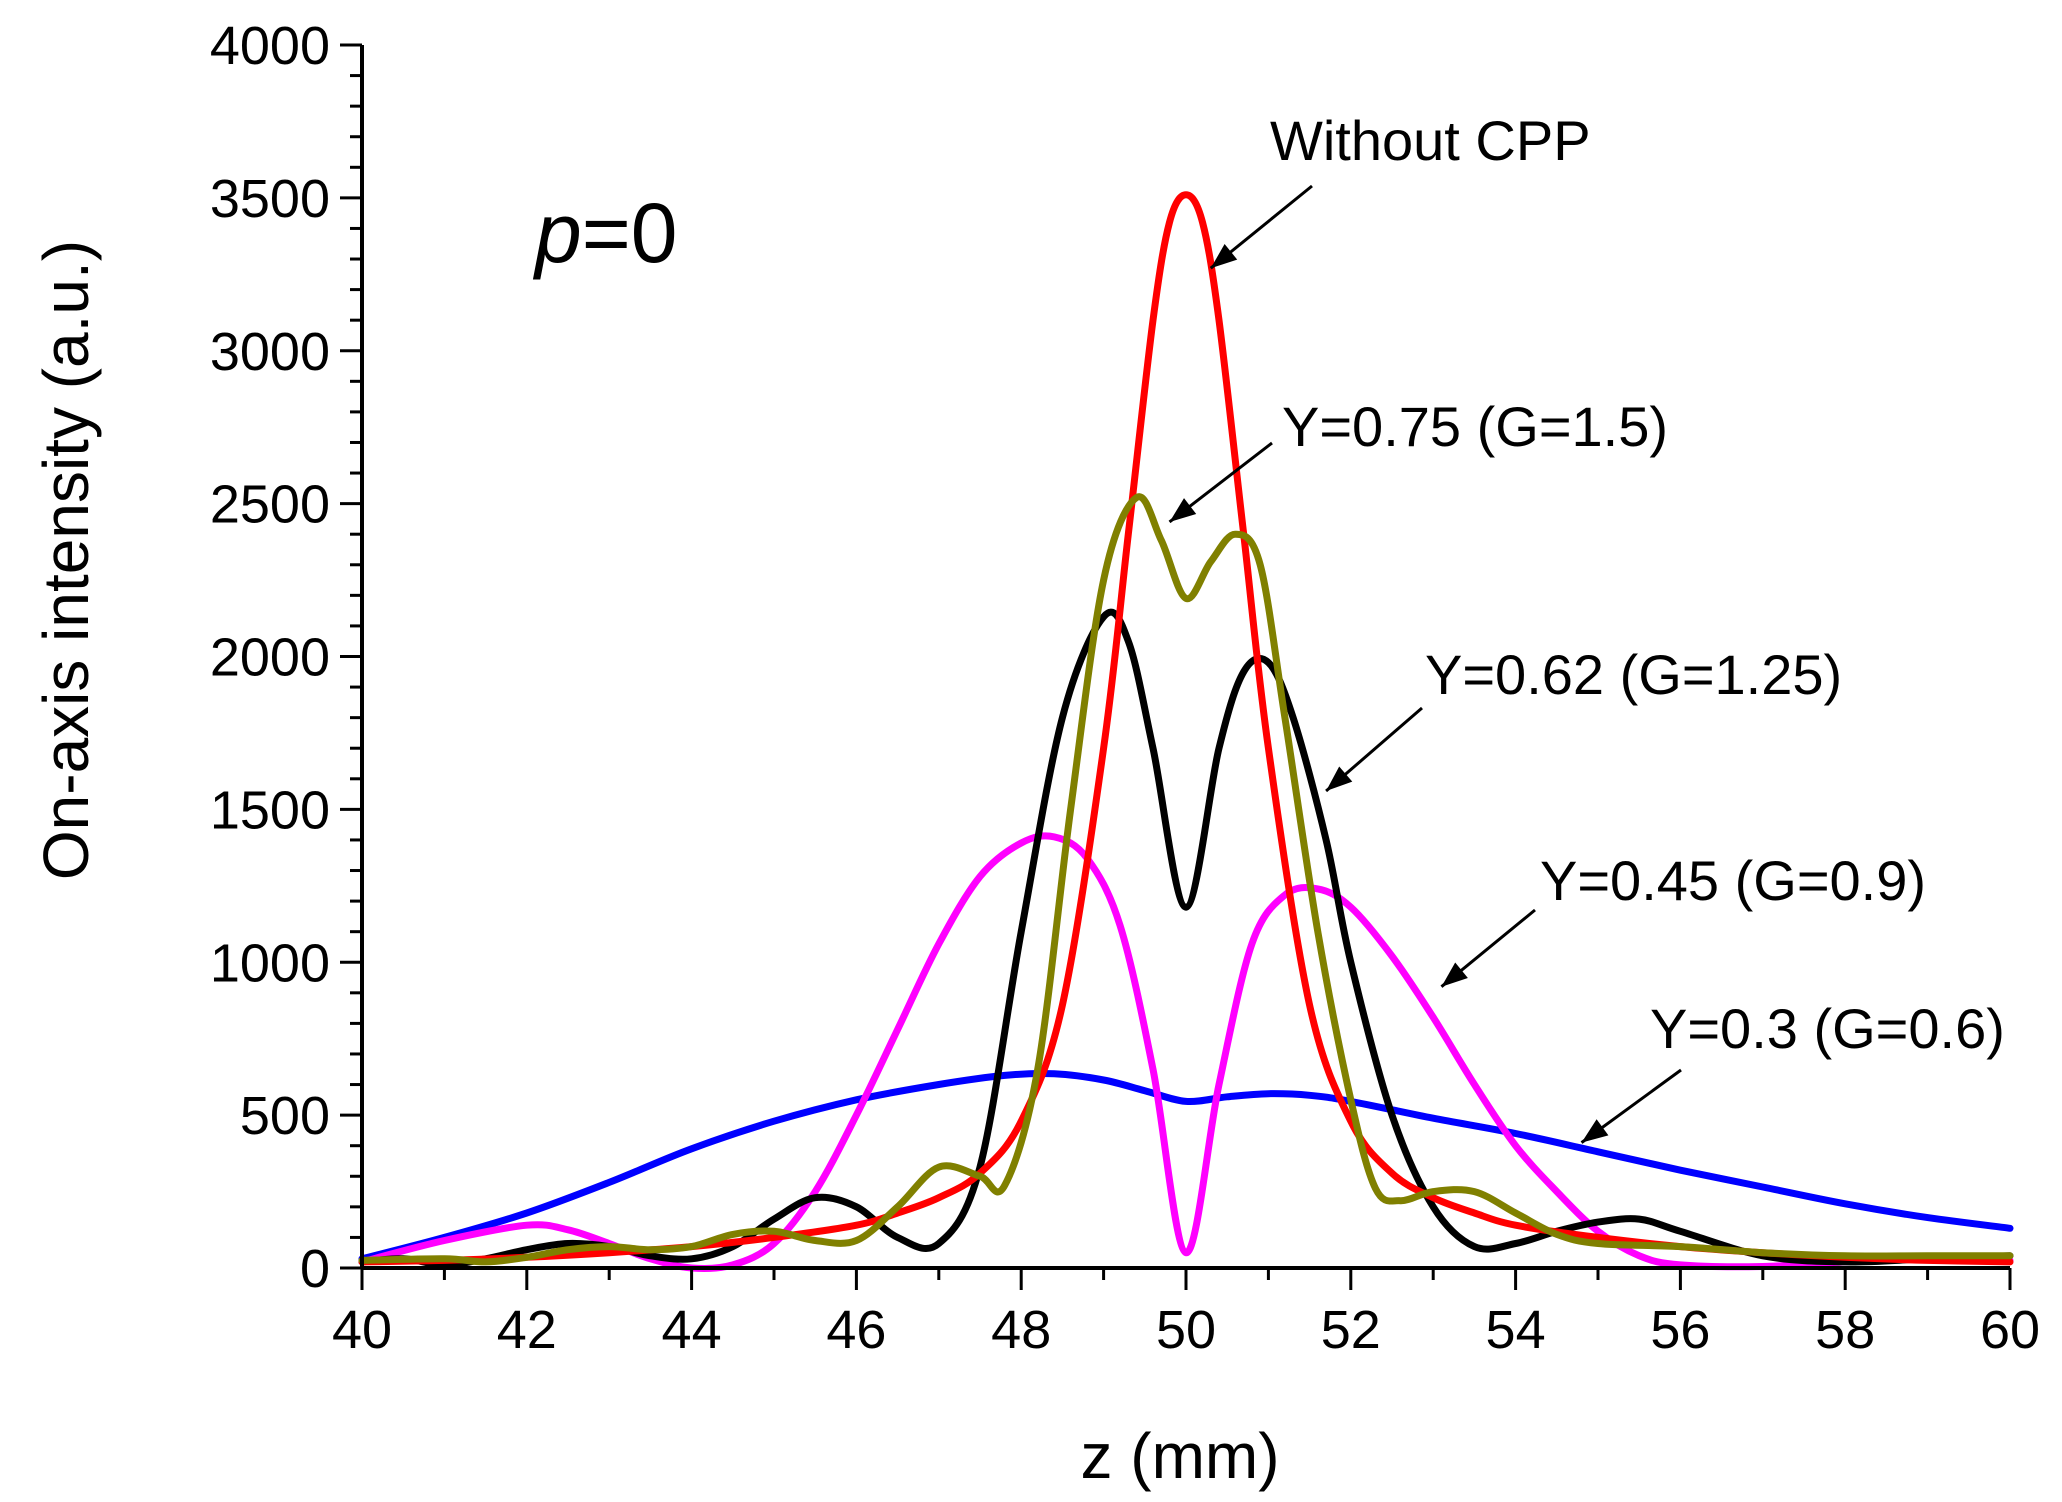  Describe the element at coordinates (1733, 880) in the screenshot. I see `annotation-label: Y=0.45 (G=0.9)` at that location.